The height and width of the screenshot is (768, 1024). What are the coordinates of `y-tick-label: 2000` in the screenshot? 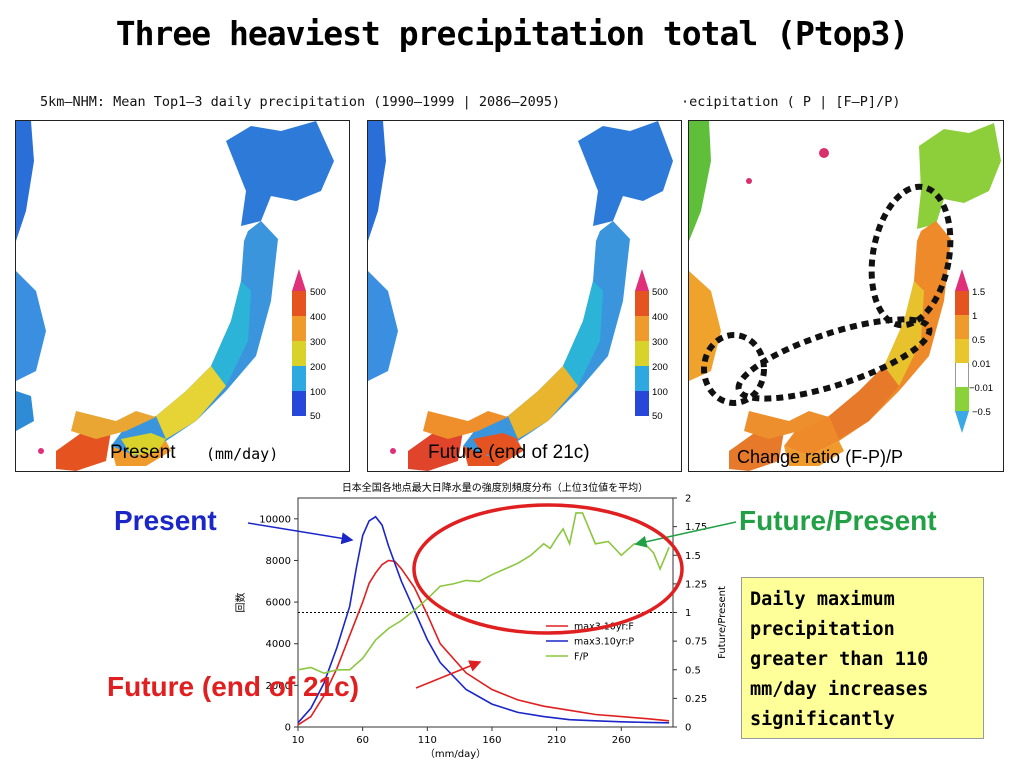 It's located at (278, 686).